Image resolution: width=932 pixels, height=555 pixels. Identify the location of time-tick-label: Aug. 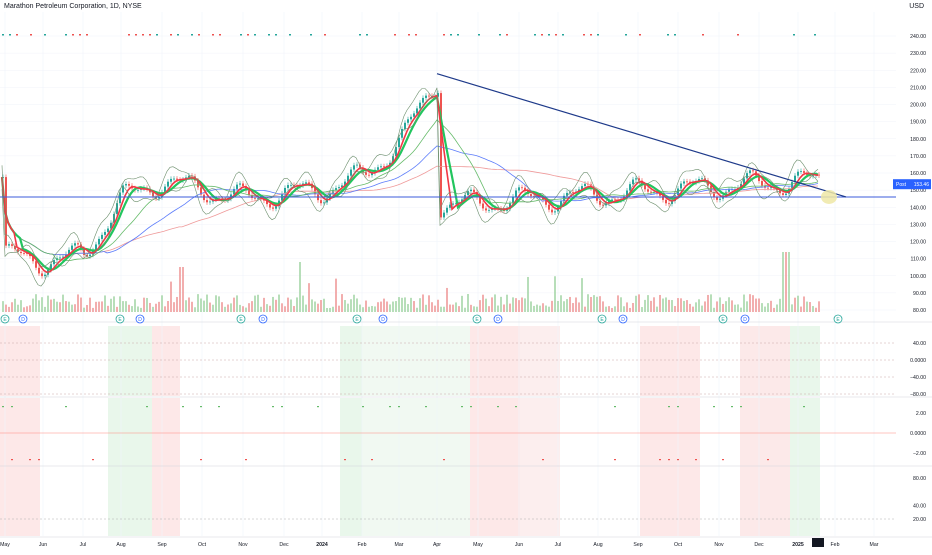
(120, 545).